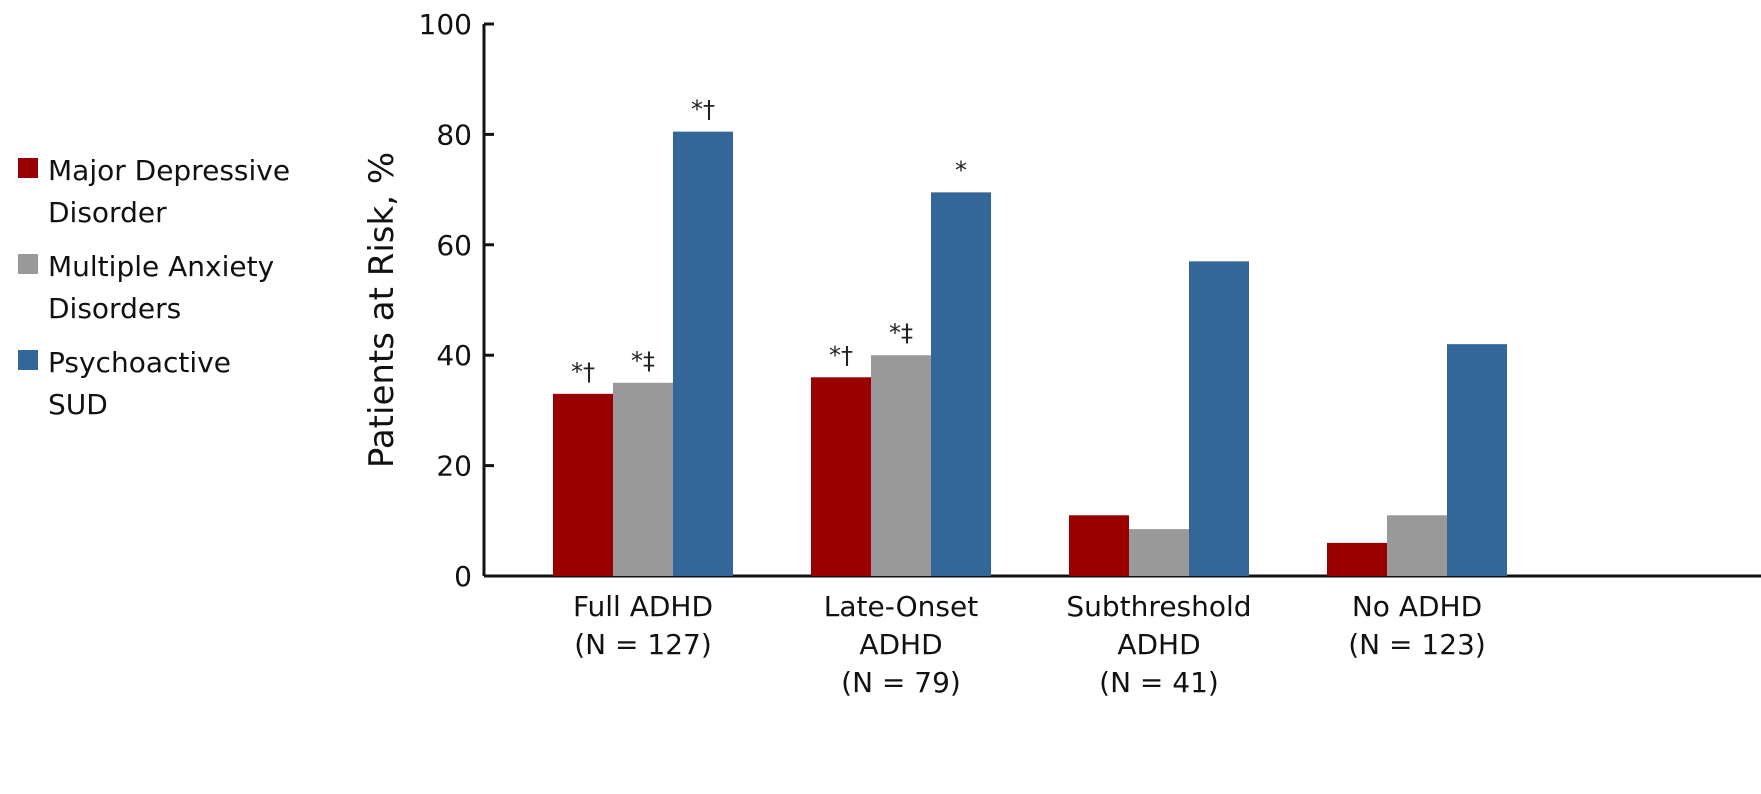  I want to click on legend-label-line: Disorders, so click(115, 308).